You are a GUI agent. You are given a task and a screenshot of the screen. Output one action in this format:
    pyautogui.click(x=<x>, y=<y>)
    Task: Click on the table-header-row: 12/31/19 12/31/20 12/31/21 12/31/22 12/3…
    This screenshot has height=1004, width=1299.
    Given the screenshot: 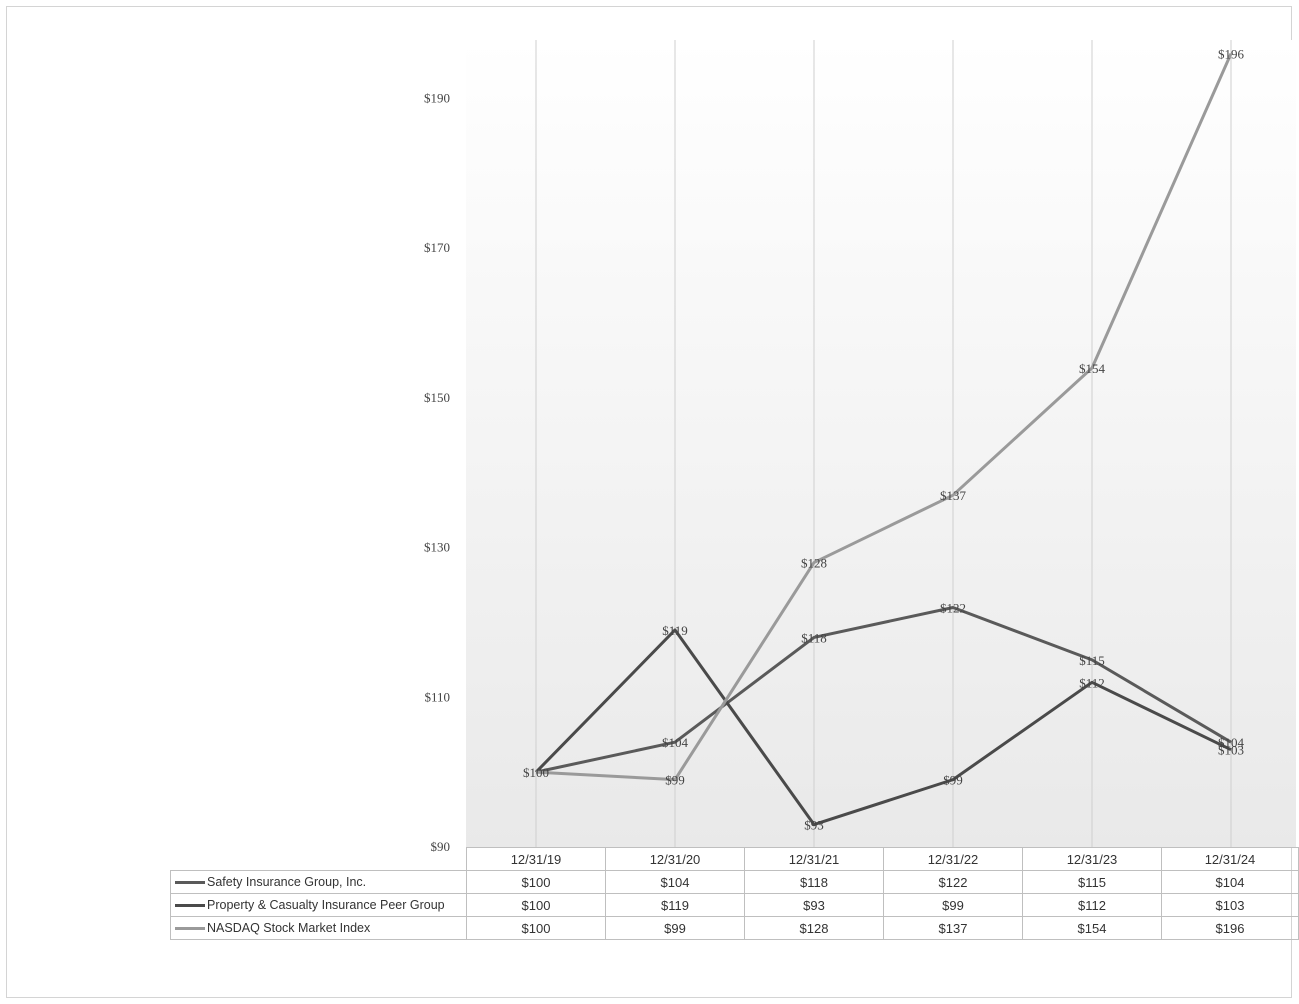 What is the action you would take?
    pyautogui.click(x=735, y=859)
    